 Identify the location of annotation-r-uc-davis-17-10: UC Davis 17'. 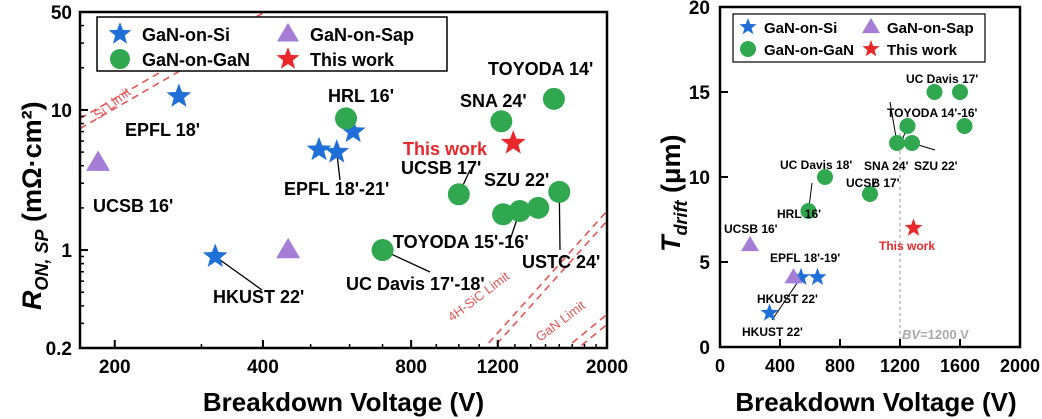
(942, 79).